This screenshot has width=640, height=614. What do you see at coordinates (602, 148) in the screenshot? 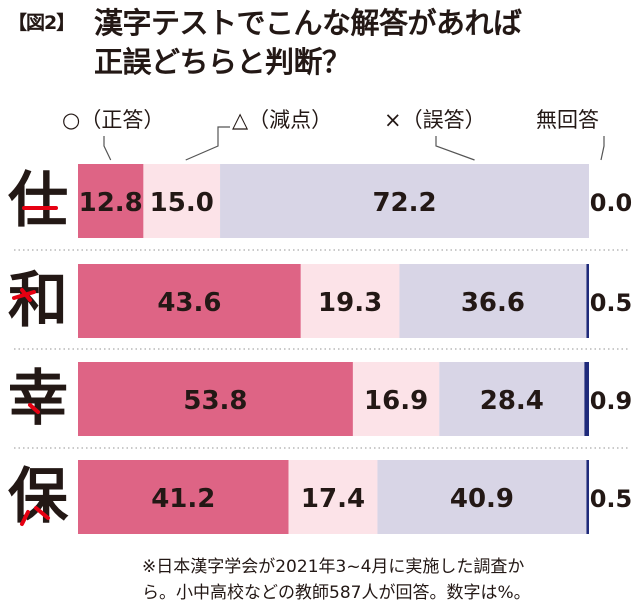
I see `legend-leader-no-answer` at bounding box center [602, 148].